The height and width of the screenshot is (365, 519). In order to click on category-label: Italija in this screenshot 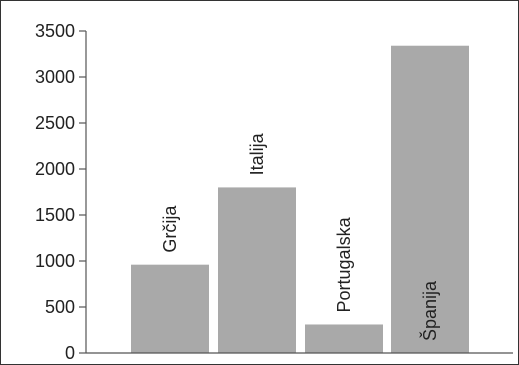, I will do `click(257, 153)`.